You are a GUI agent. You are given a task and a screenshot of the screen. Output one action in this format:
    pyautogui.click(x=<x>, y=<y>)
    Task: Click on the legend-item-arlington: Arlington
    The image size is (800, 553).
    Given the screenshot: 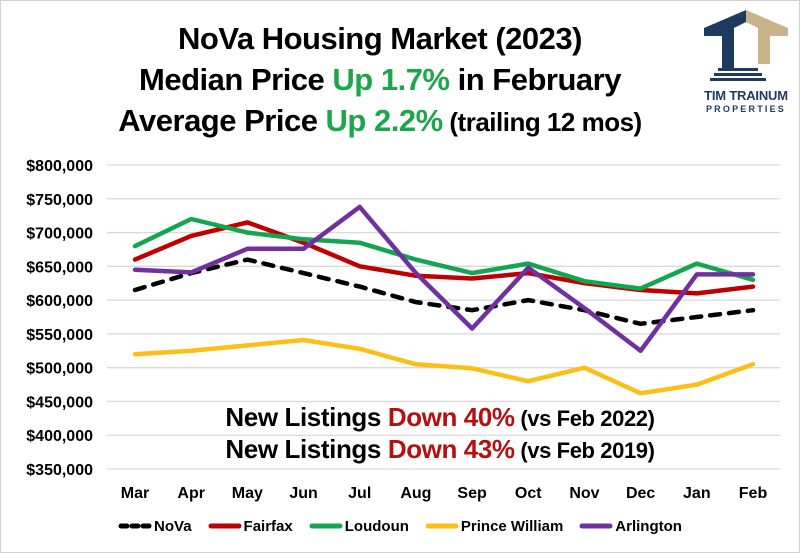 What is the action you would take?
    pyautogui.click(x=630, y=526)
    